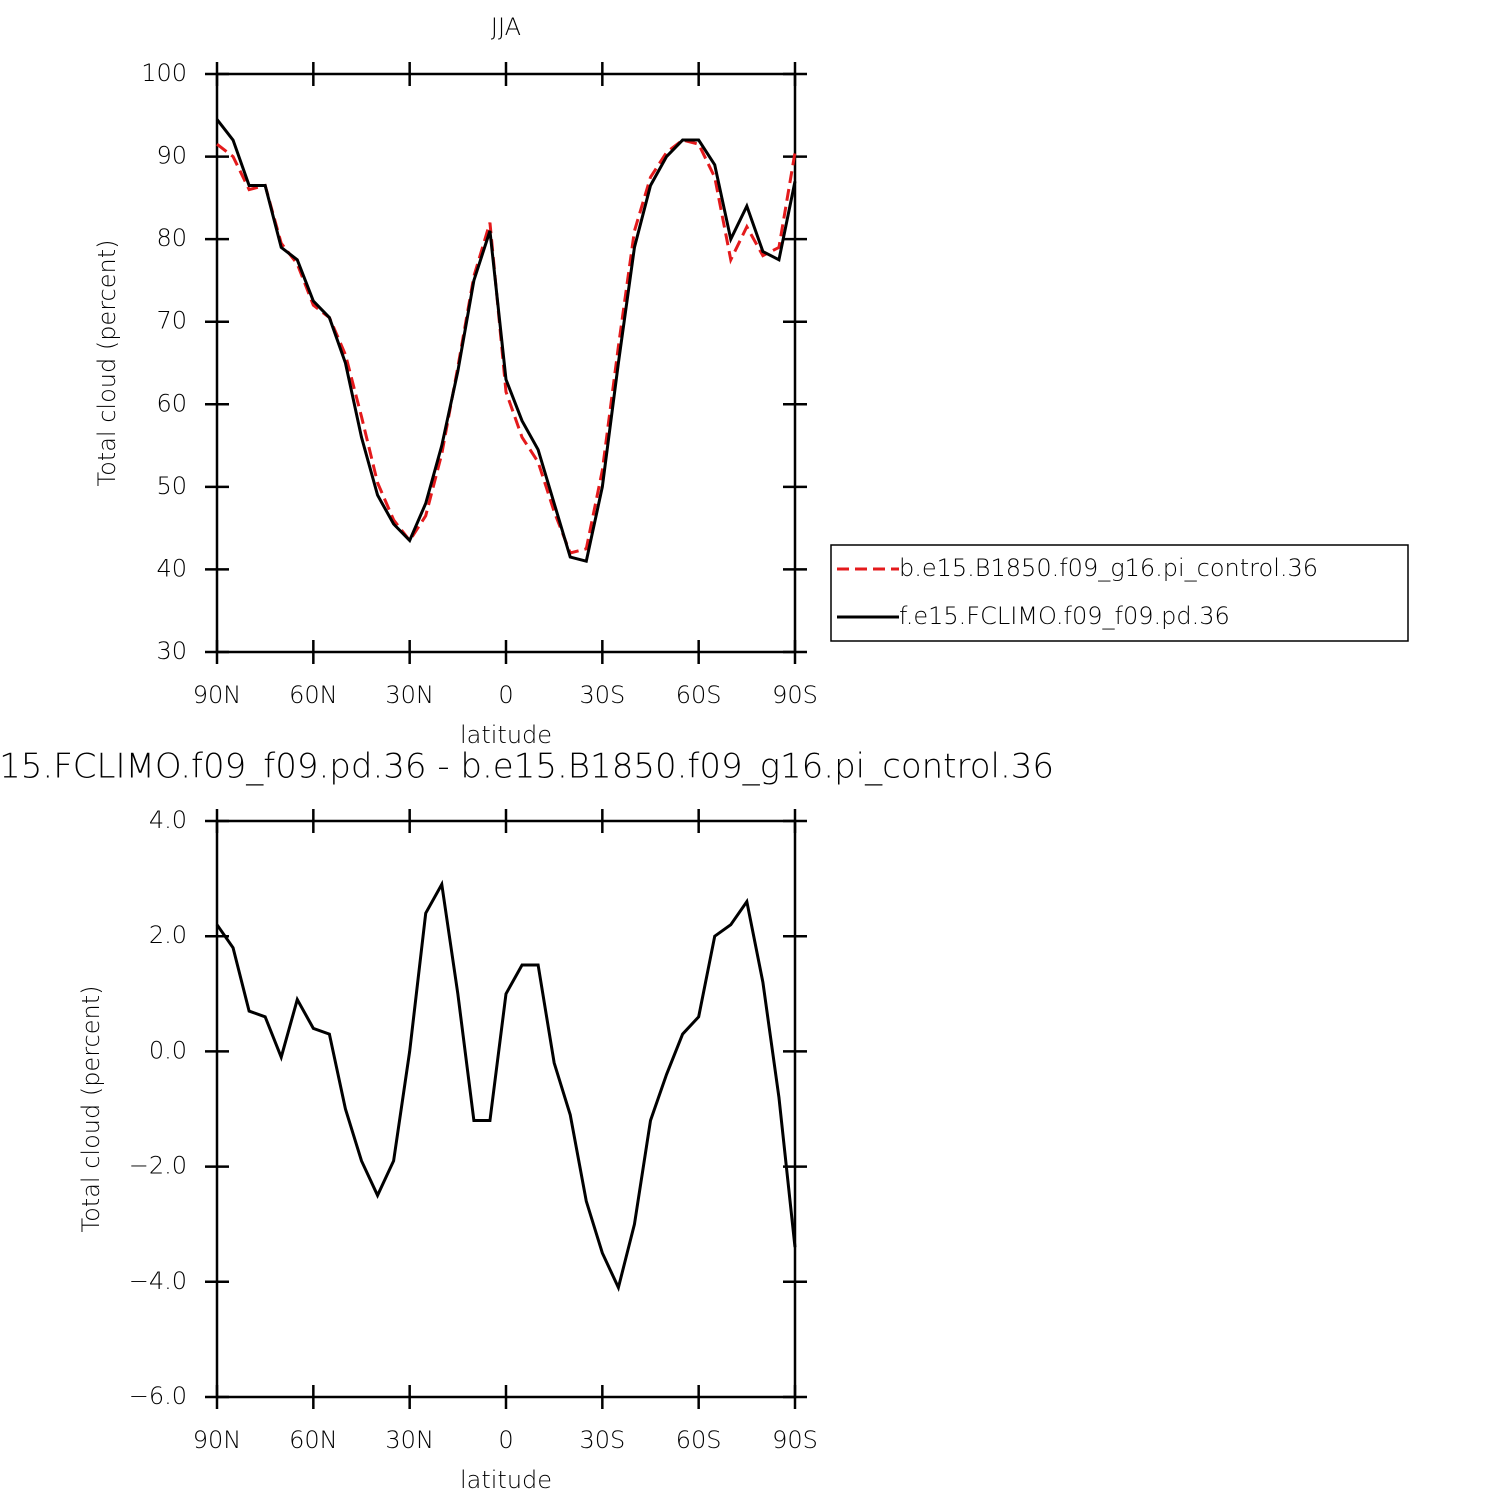 The image size is (1502, 1502). What do you see at coordinates (506, 27) in the screenshot?
I see `chart-title: JJA` at bounding box center [506, 27].